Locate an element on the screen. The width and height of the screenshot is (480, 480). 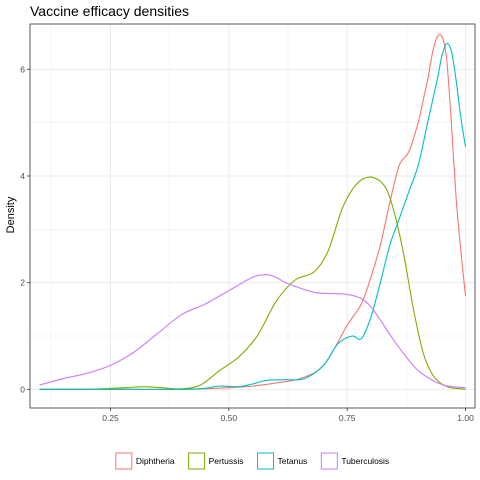
y-tick-label: 4 is located at coordinates (22, 176).